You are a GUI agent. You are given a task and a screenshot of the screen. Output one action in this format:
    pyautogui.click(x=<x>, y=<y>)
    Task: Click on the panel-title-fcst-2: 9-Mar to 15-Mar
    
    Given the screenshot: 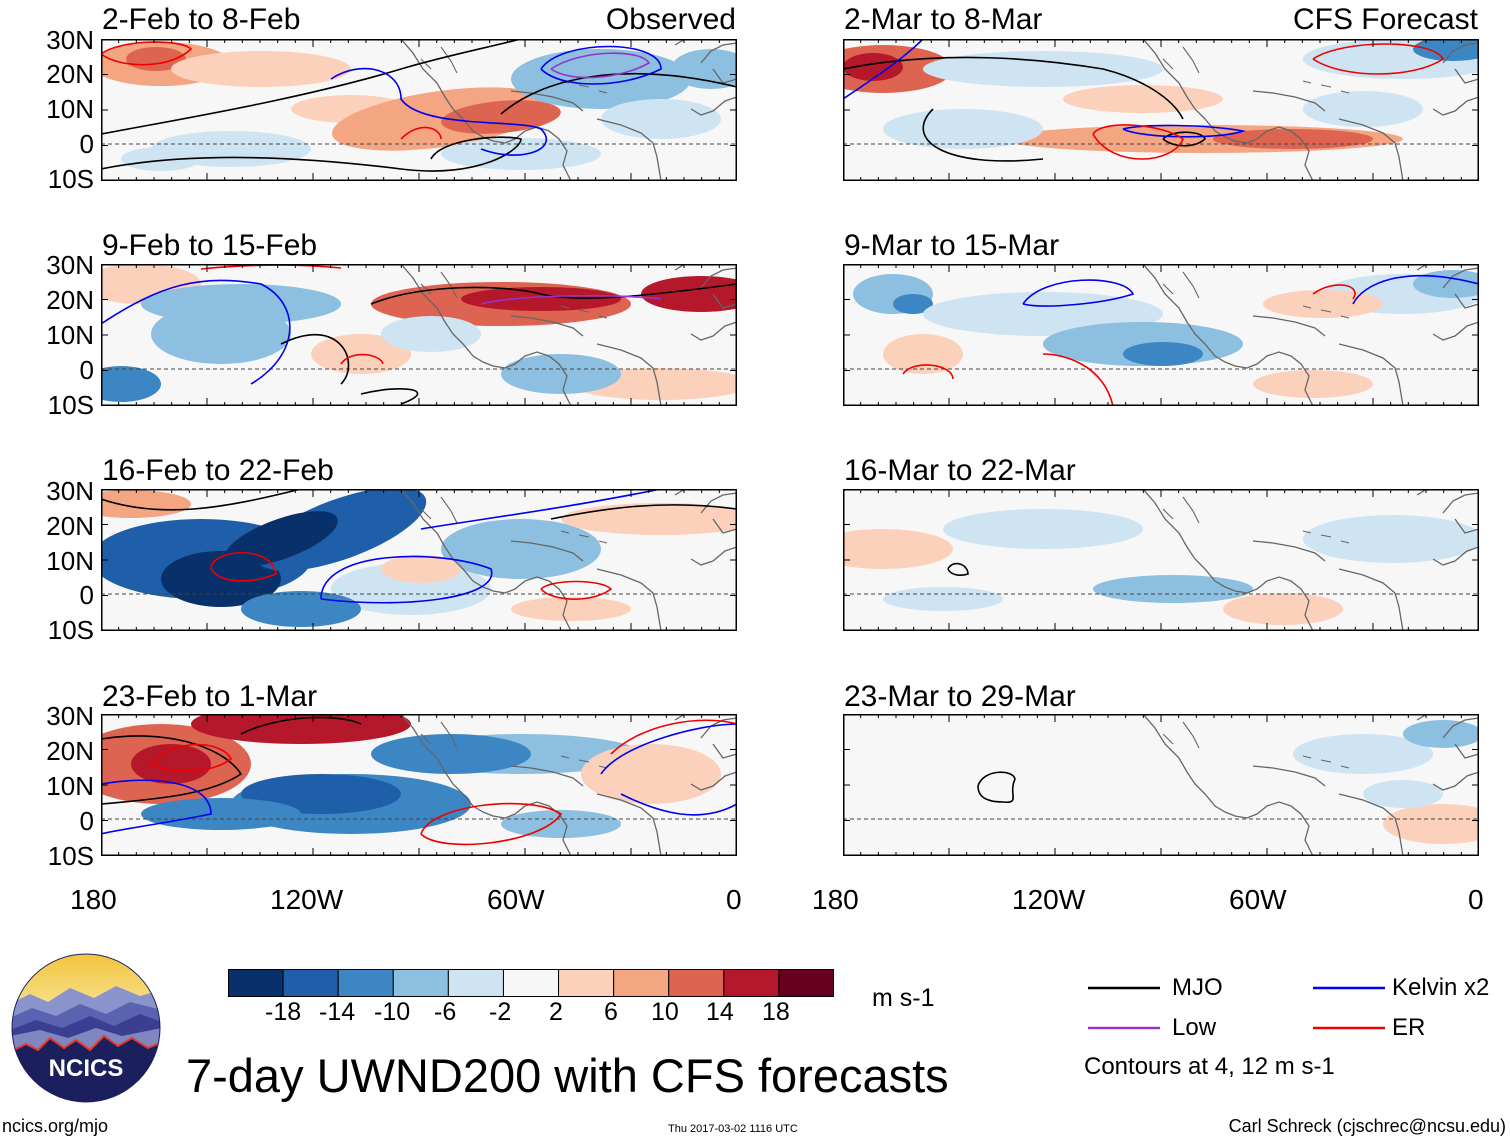 What is the action you would take?
    pyautogui.click(x=952, y=245)
    